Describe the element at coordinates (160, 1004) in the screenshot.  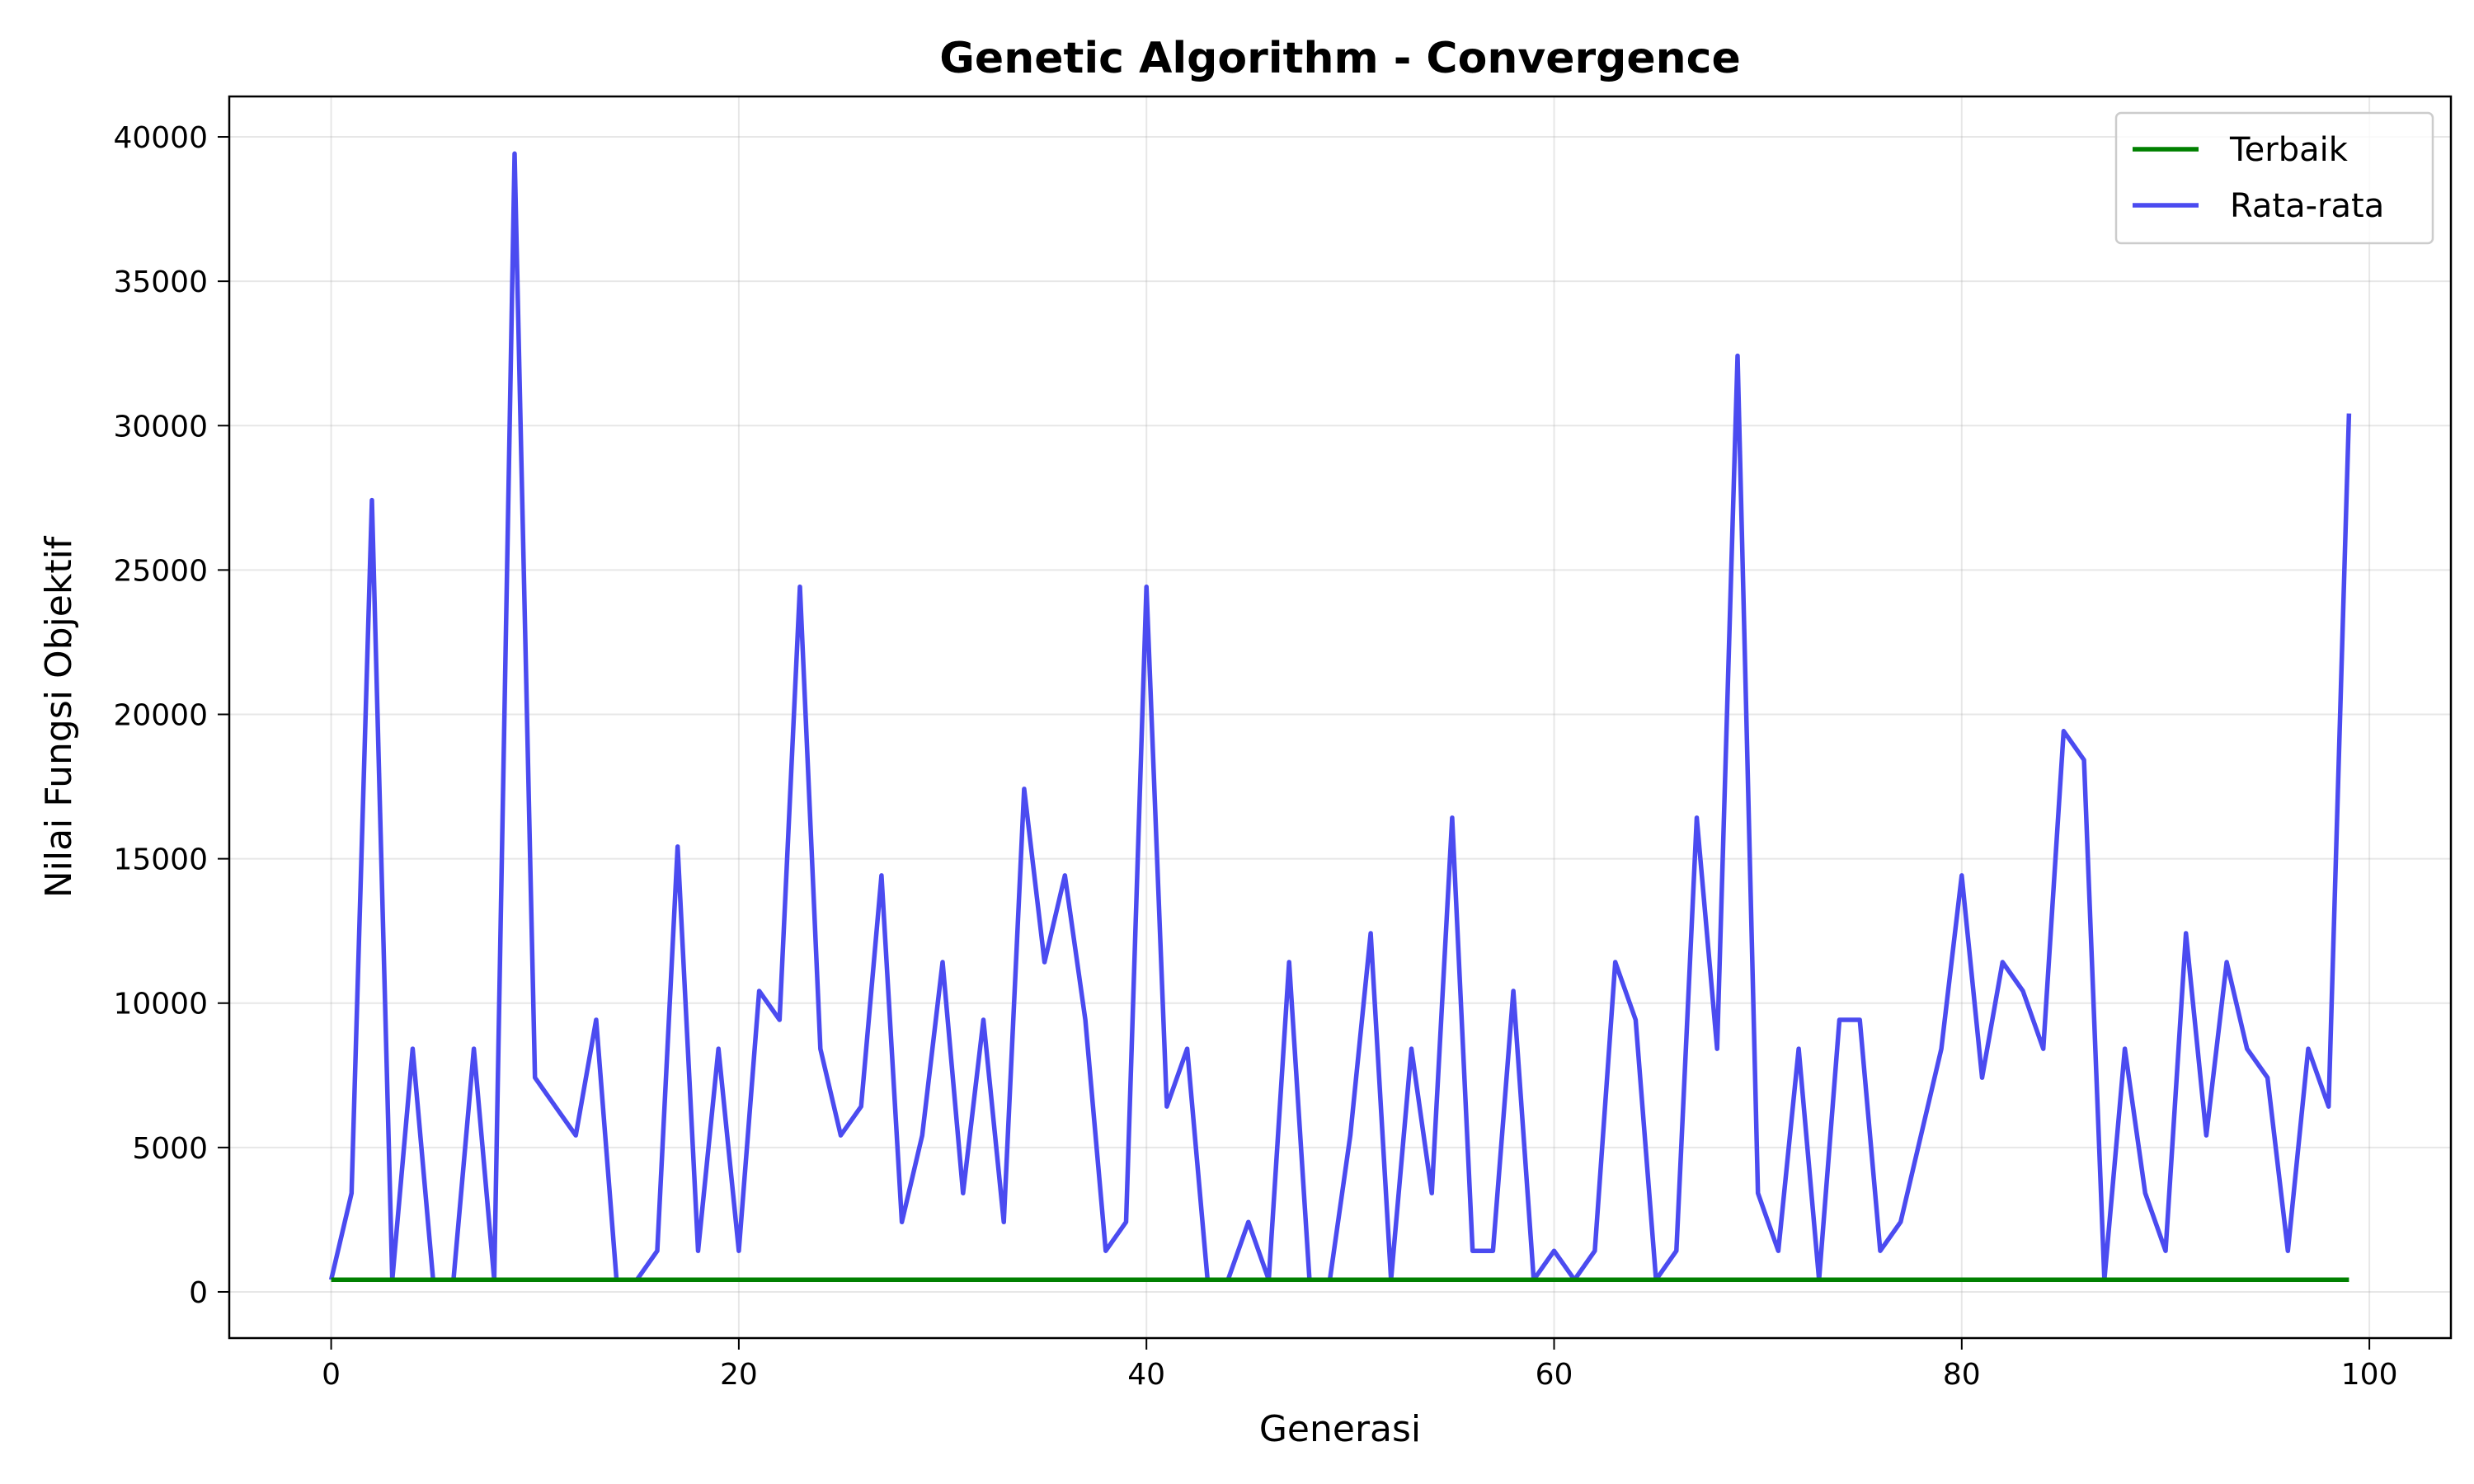
I see `y-tick-label: 10000` at that location.